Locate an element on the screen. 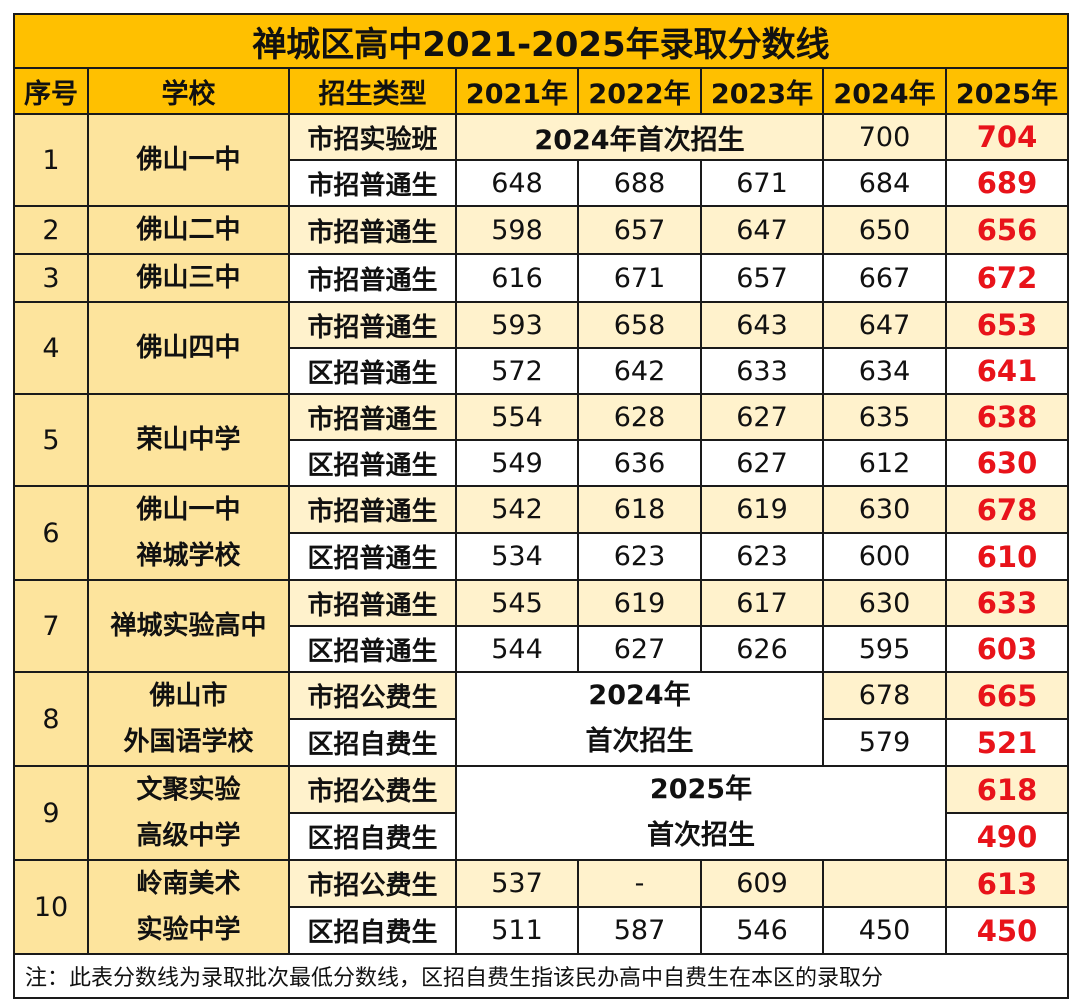  score-2023: 617 is located at coordinates (762, 603).